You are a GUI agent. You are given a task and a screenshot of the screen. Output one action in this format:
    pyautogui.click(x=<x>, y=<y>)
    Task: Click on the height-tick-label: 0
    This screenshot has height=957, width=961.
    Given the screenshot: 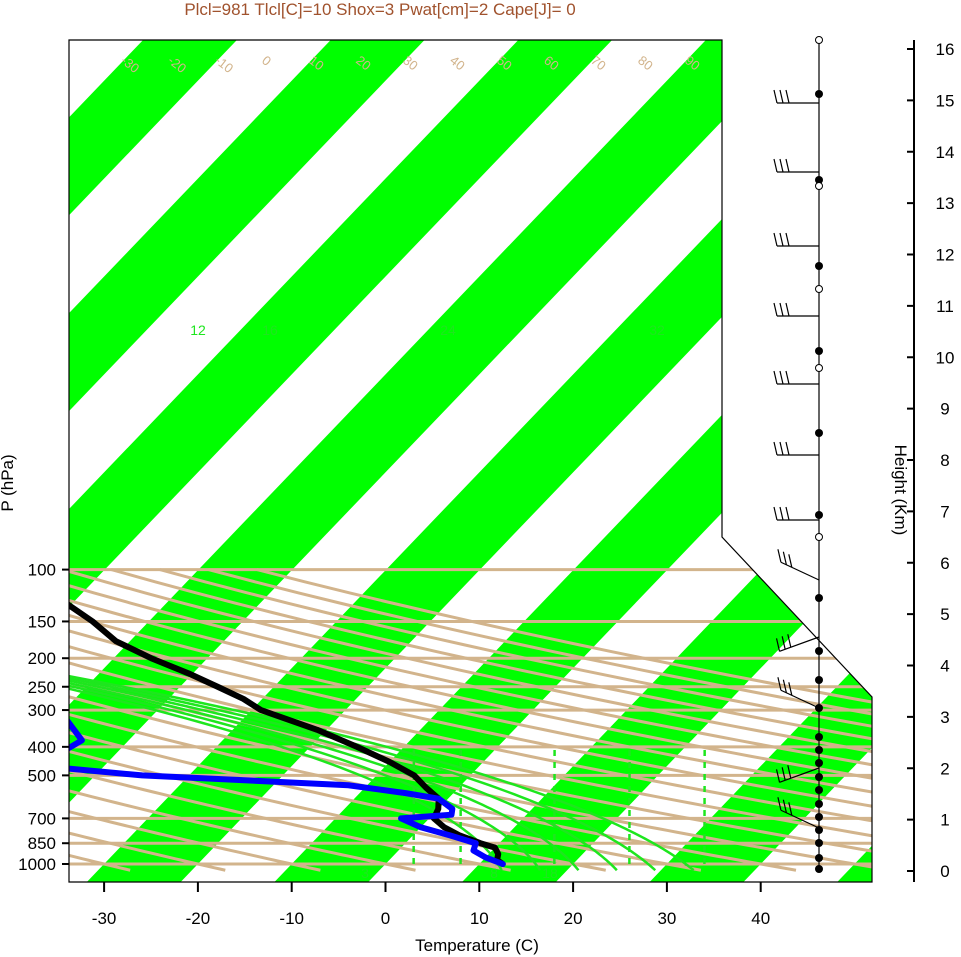 What is the action you would take?
    pyautogui.click(x=944, y=871)
    